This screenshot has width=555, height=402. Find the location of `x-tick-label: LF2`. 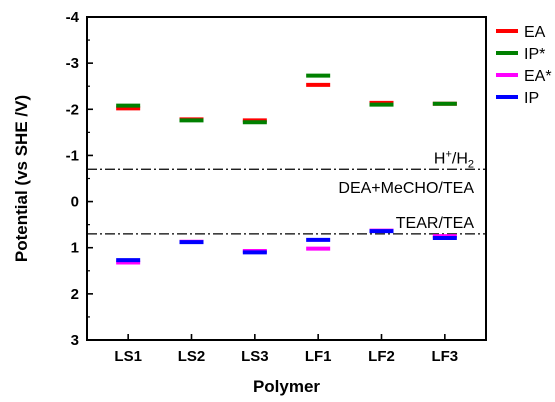

x-tick-label: LF2 is located at coordinates (381, 356).